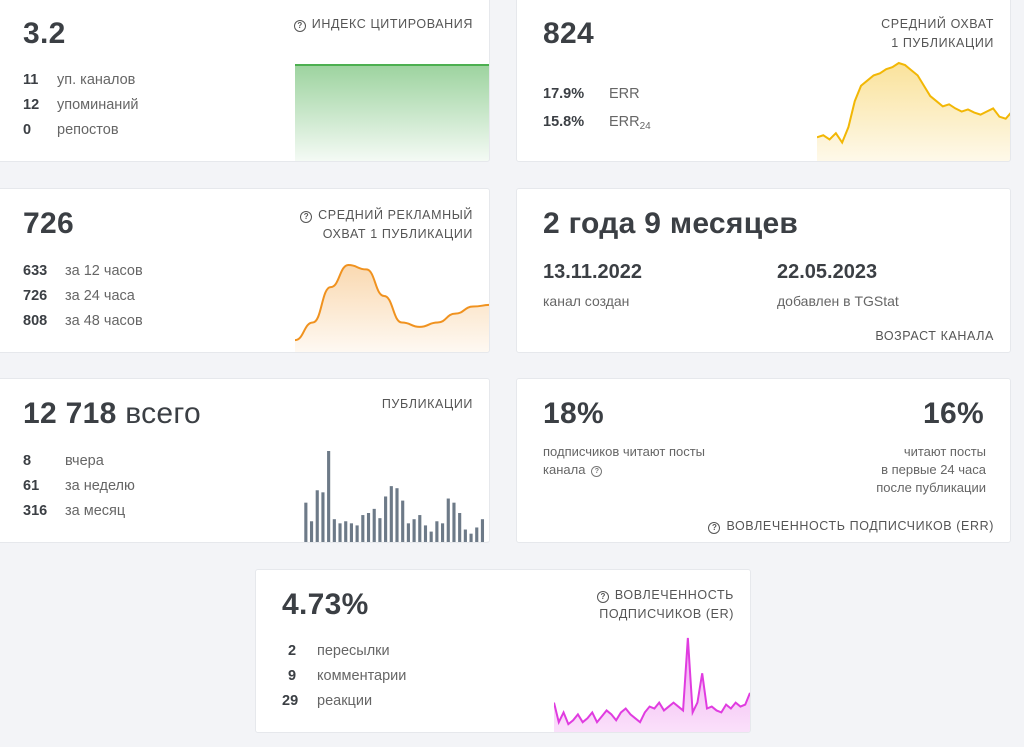 This screenshot has width=1024, height=747. I want to click on reach-title: СРЕДНИЙ ОХВАТ 1 ПУБЛИКАЦИИ, so click(937, 33).